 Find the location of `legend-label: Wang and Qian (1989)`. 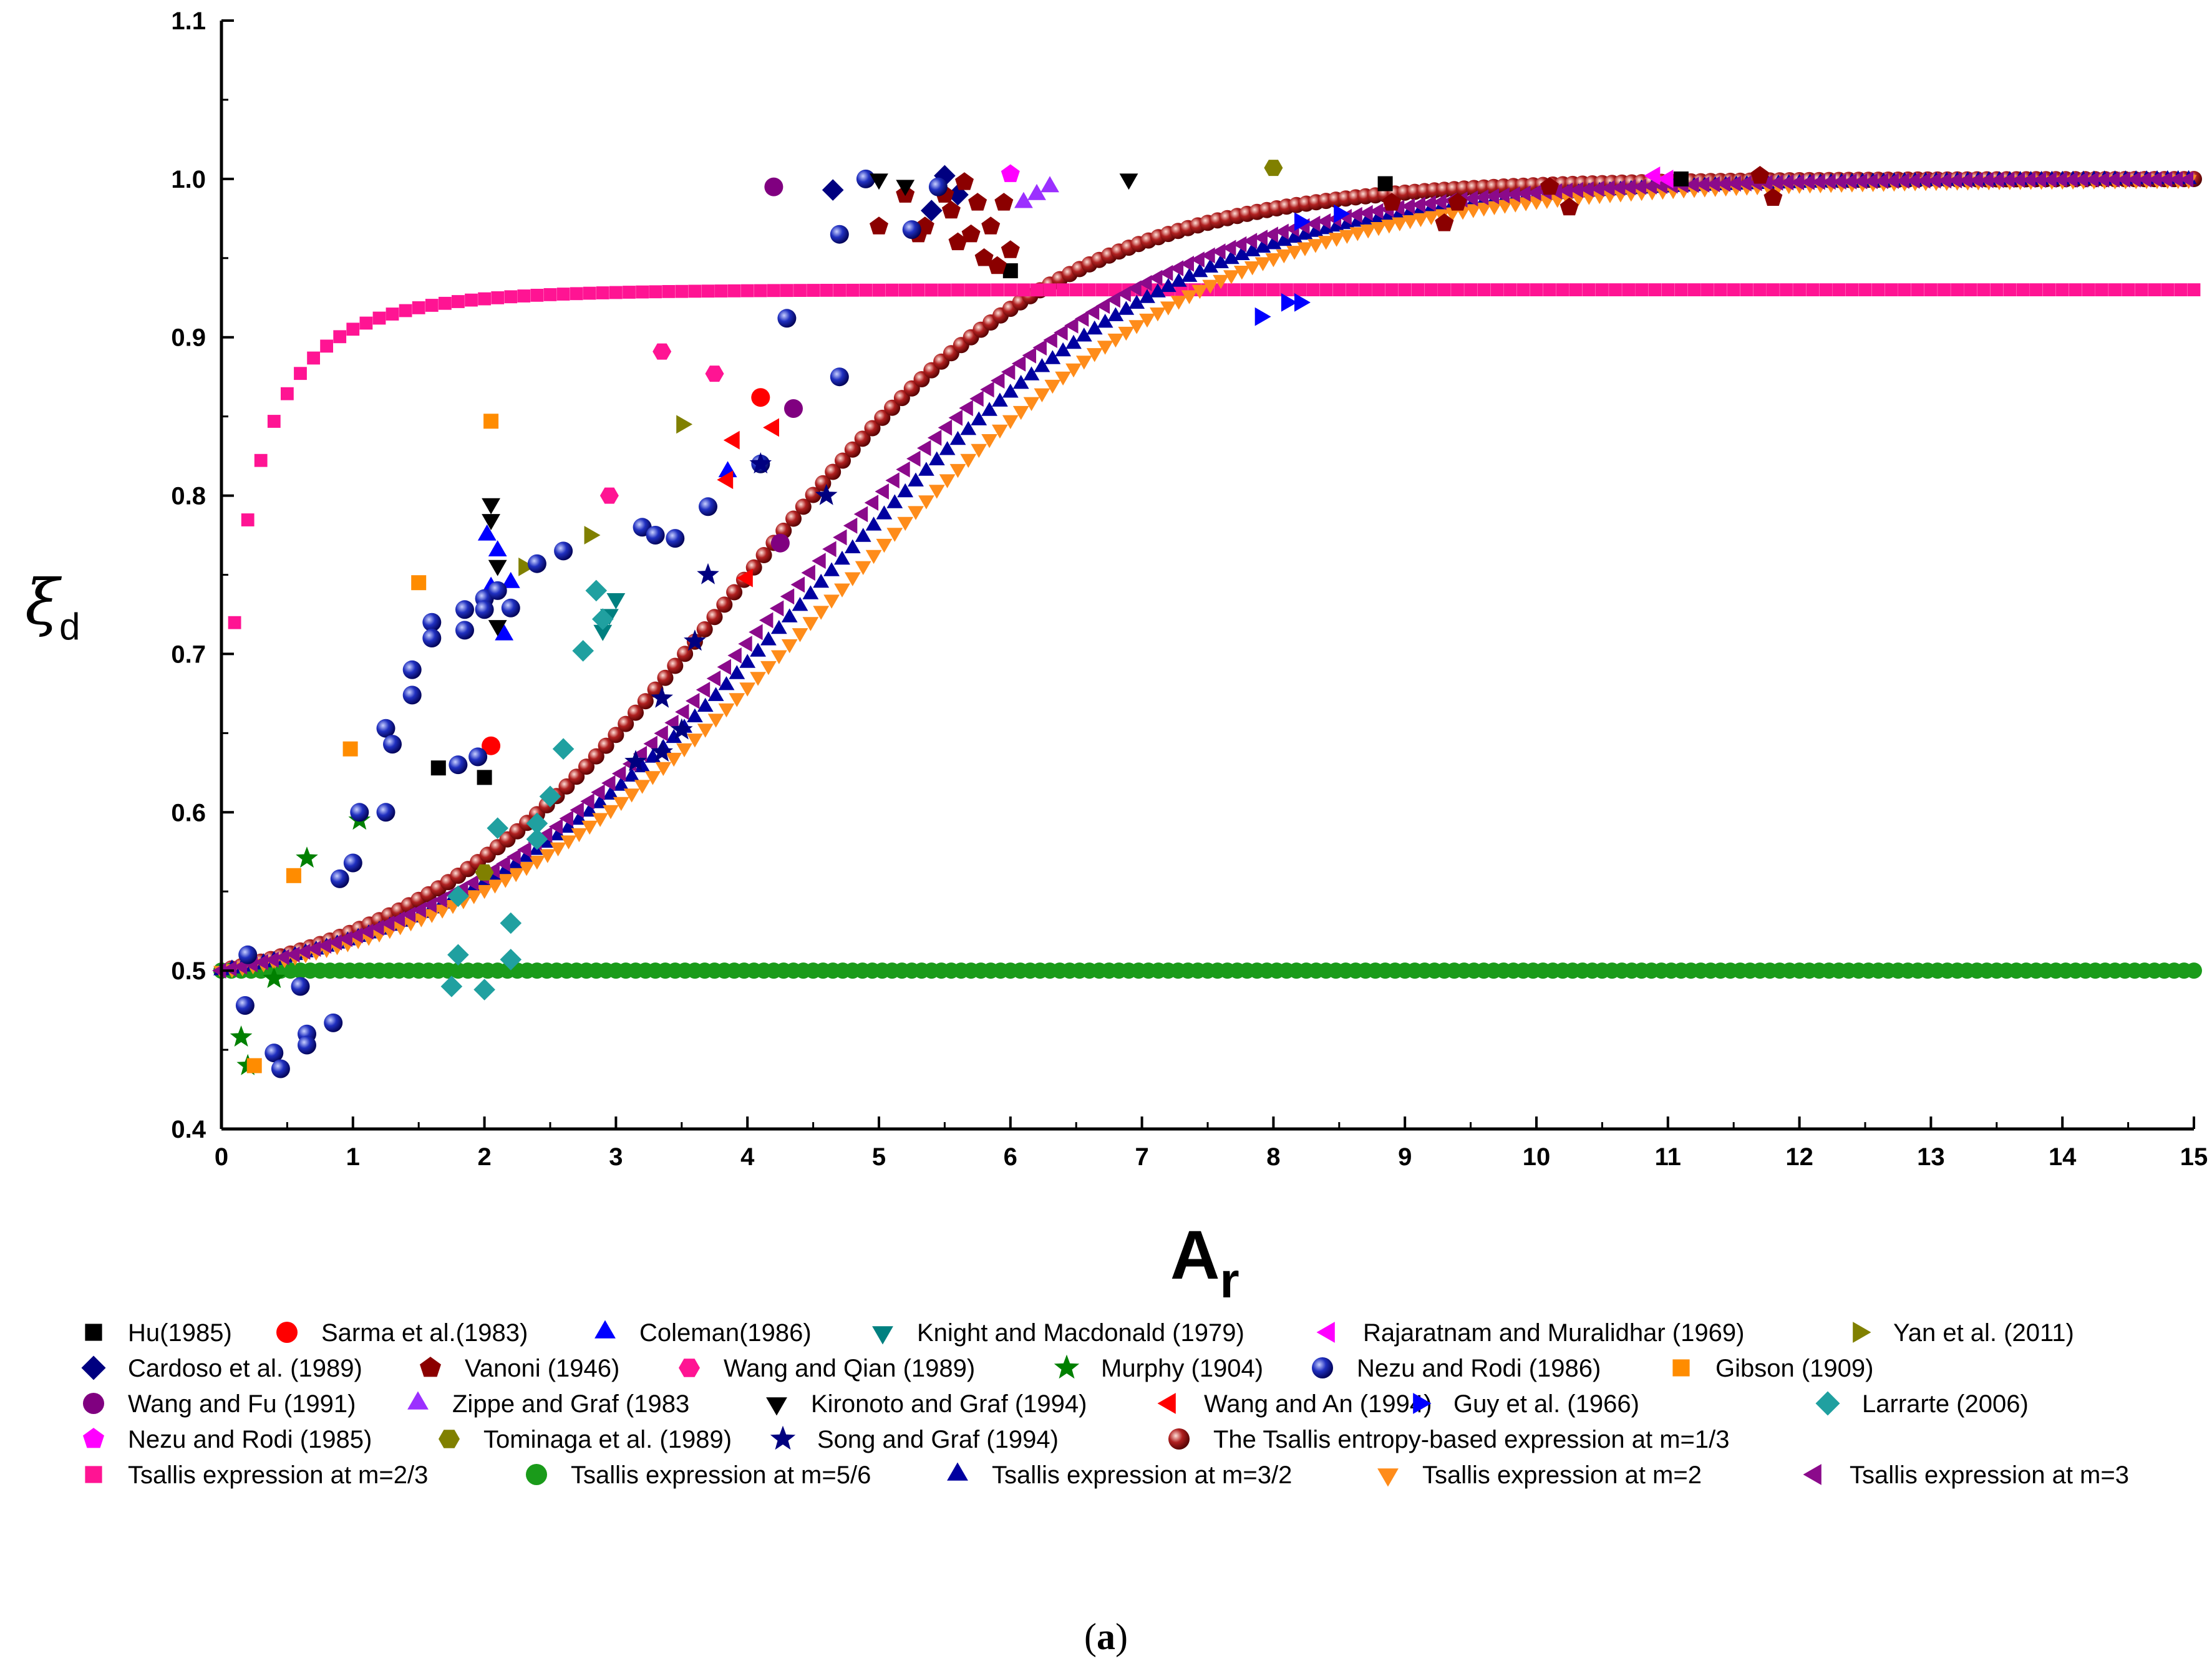

legend-label: Wang and Qian (1989) is located at coordinates (849, 1368).